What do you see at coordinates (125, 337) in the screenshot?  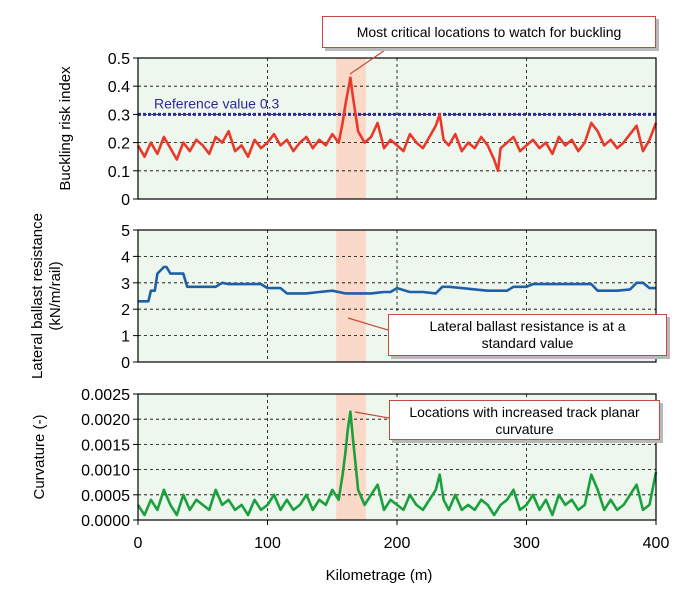 I see `y-tick-label: 1` at bounding box center [125, 337].